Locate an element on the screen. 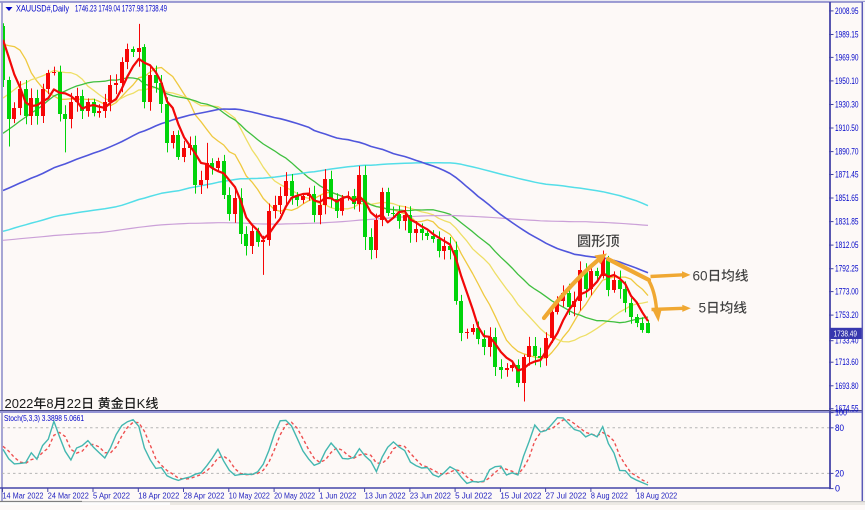  svg-text: 1792.25 is located at coordinates (847, 269).